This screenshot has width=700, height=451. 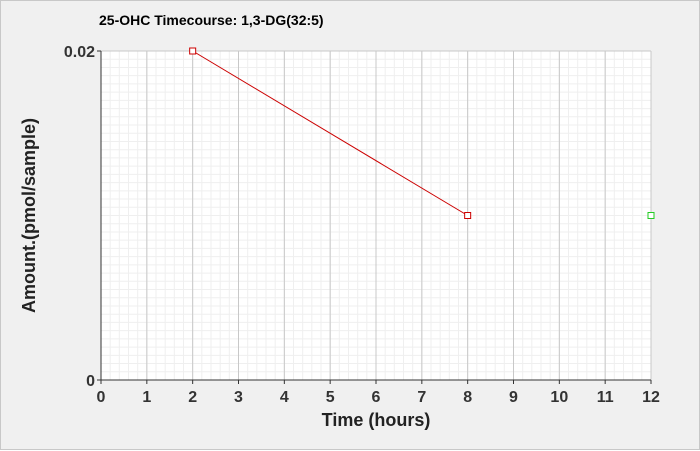 I want to click on x-tick-label: 9, so click(x=513, y=397).